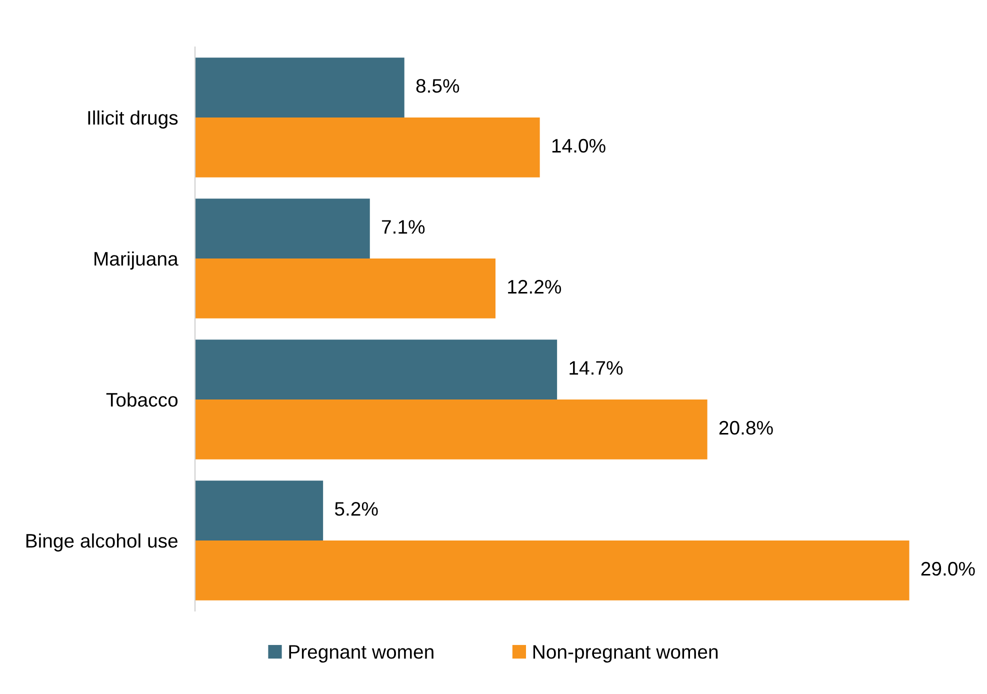 This screenshot has width=987, height=694. I want to click on y-tick-label: Tobacco, so click(142, 399).